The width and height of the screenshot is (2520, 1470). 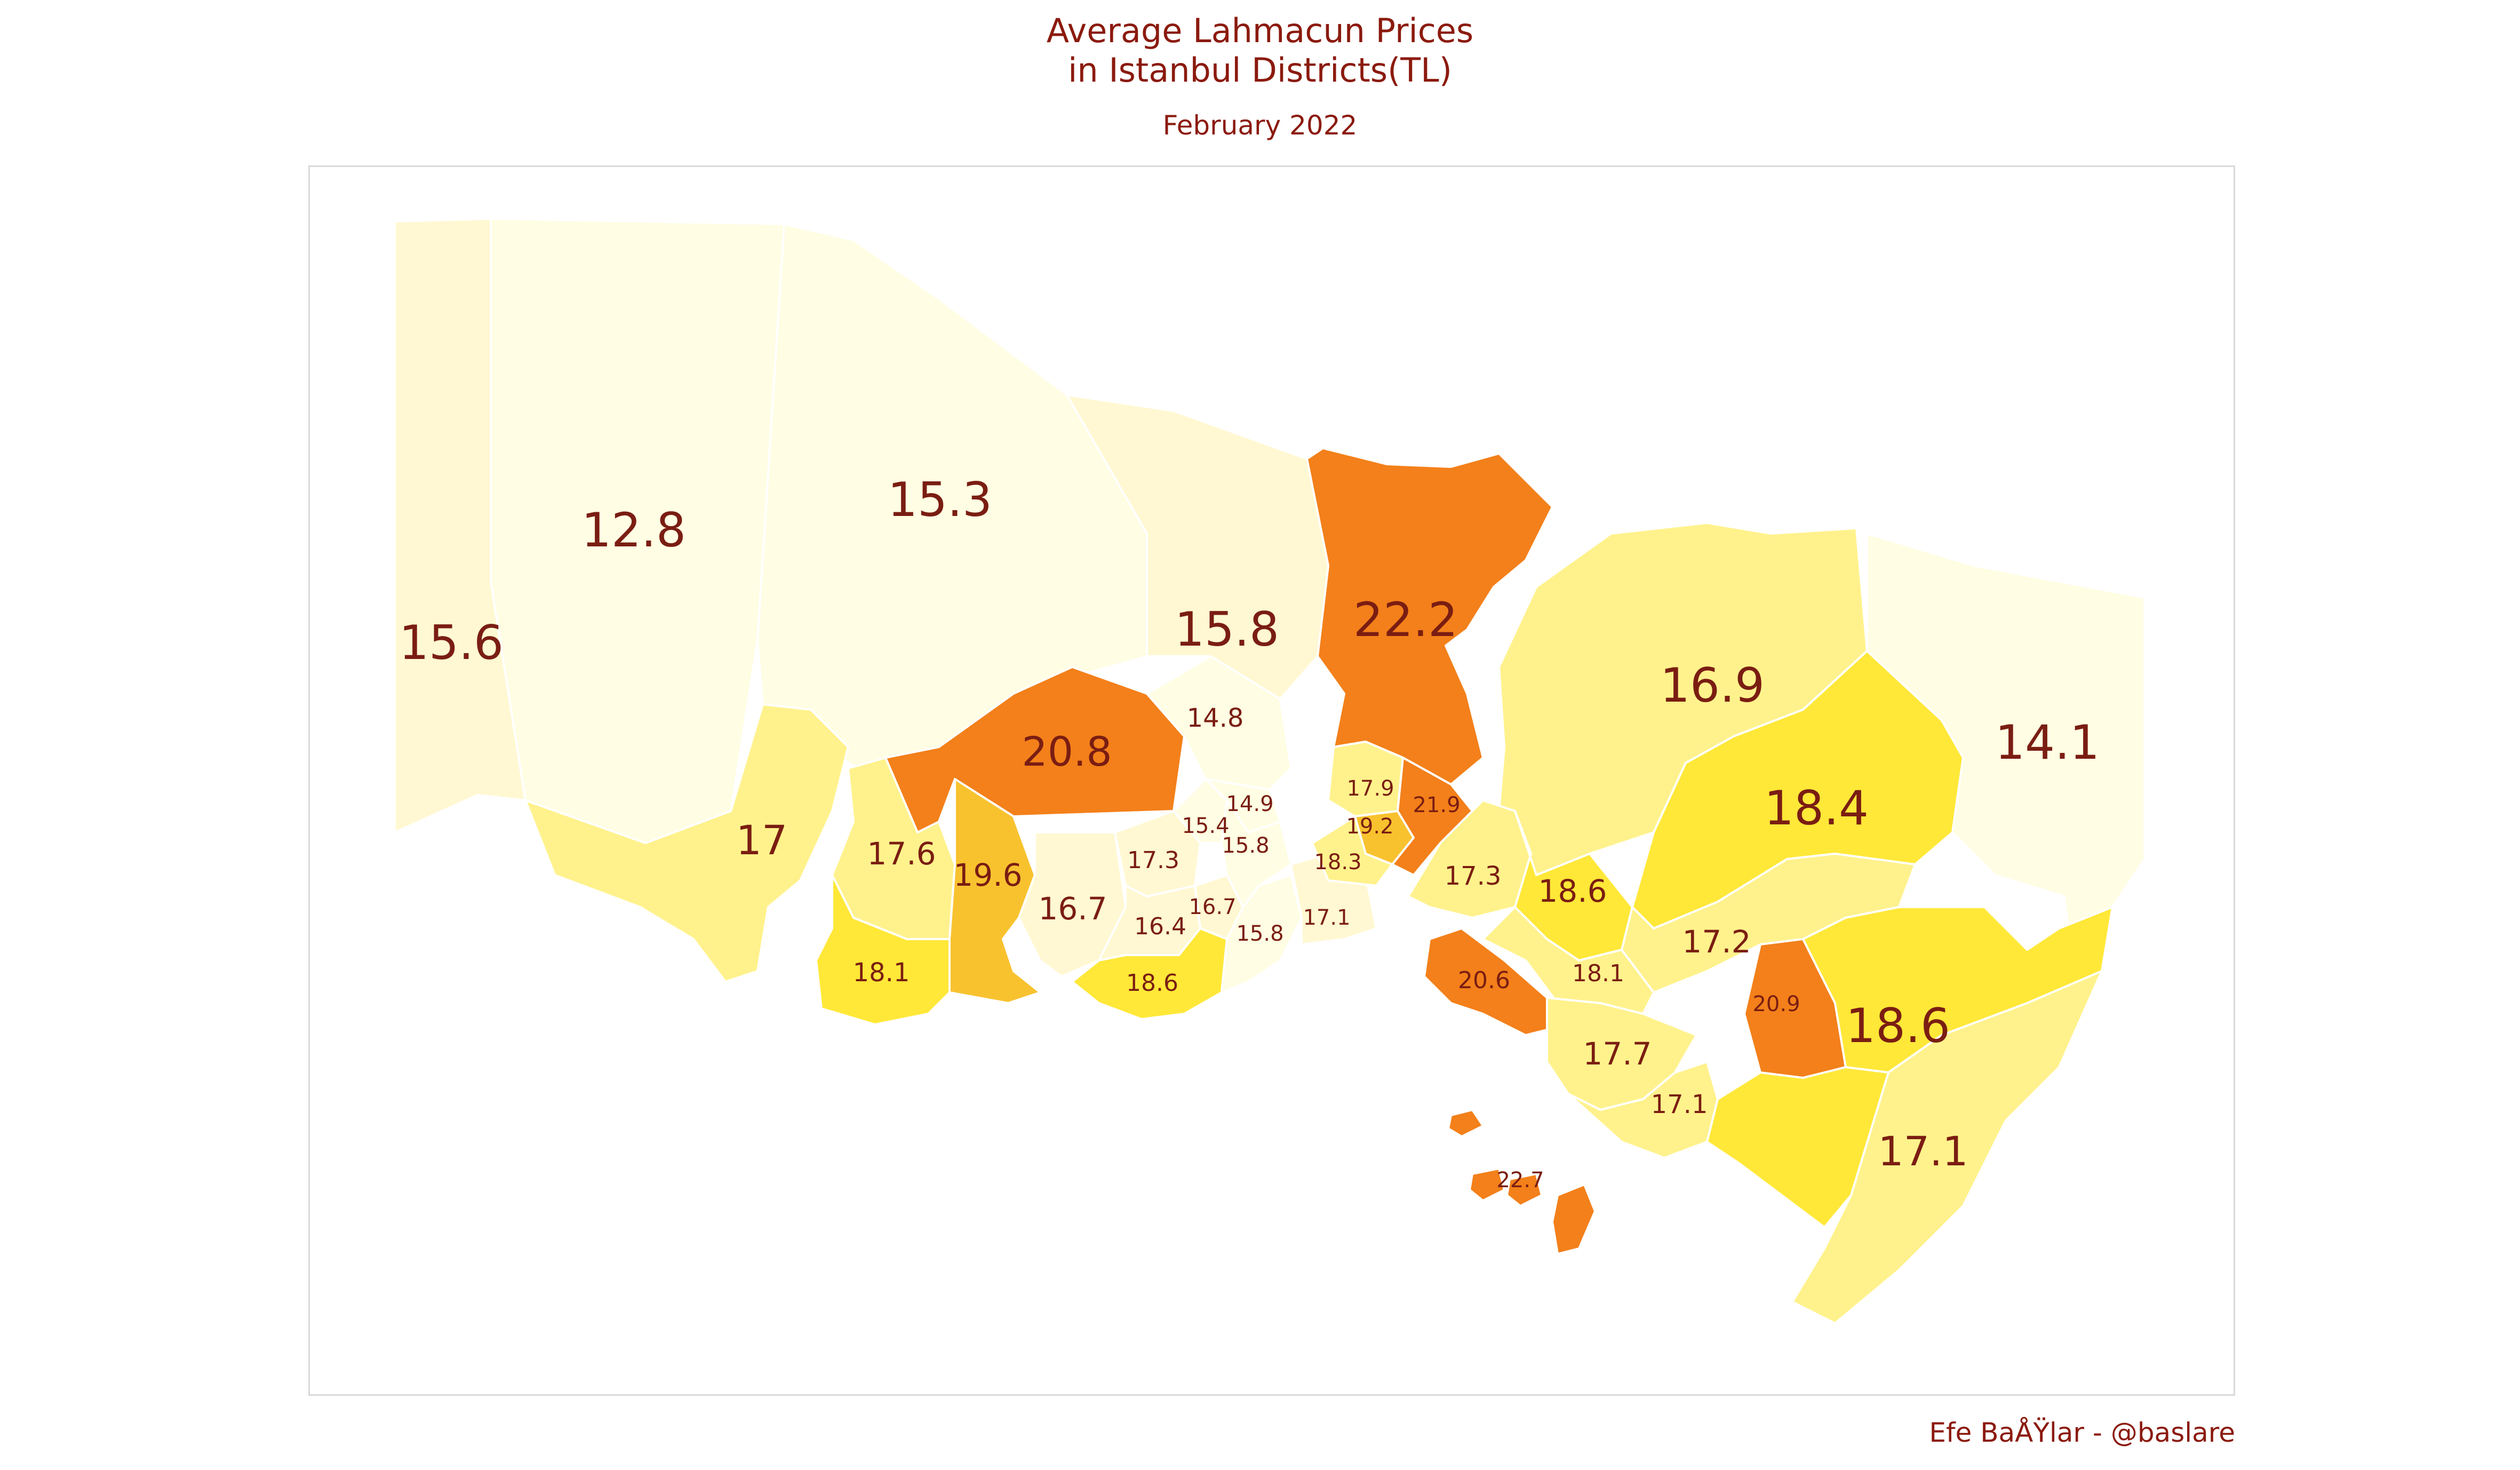 I want to click on district-region-15-8-north, so click(x=1197, y=547).